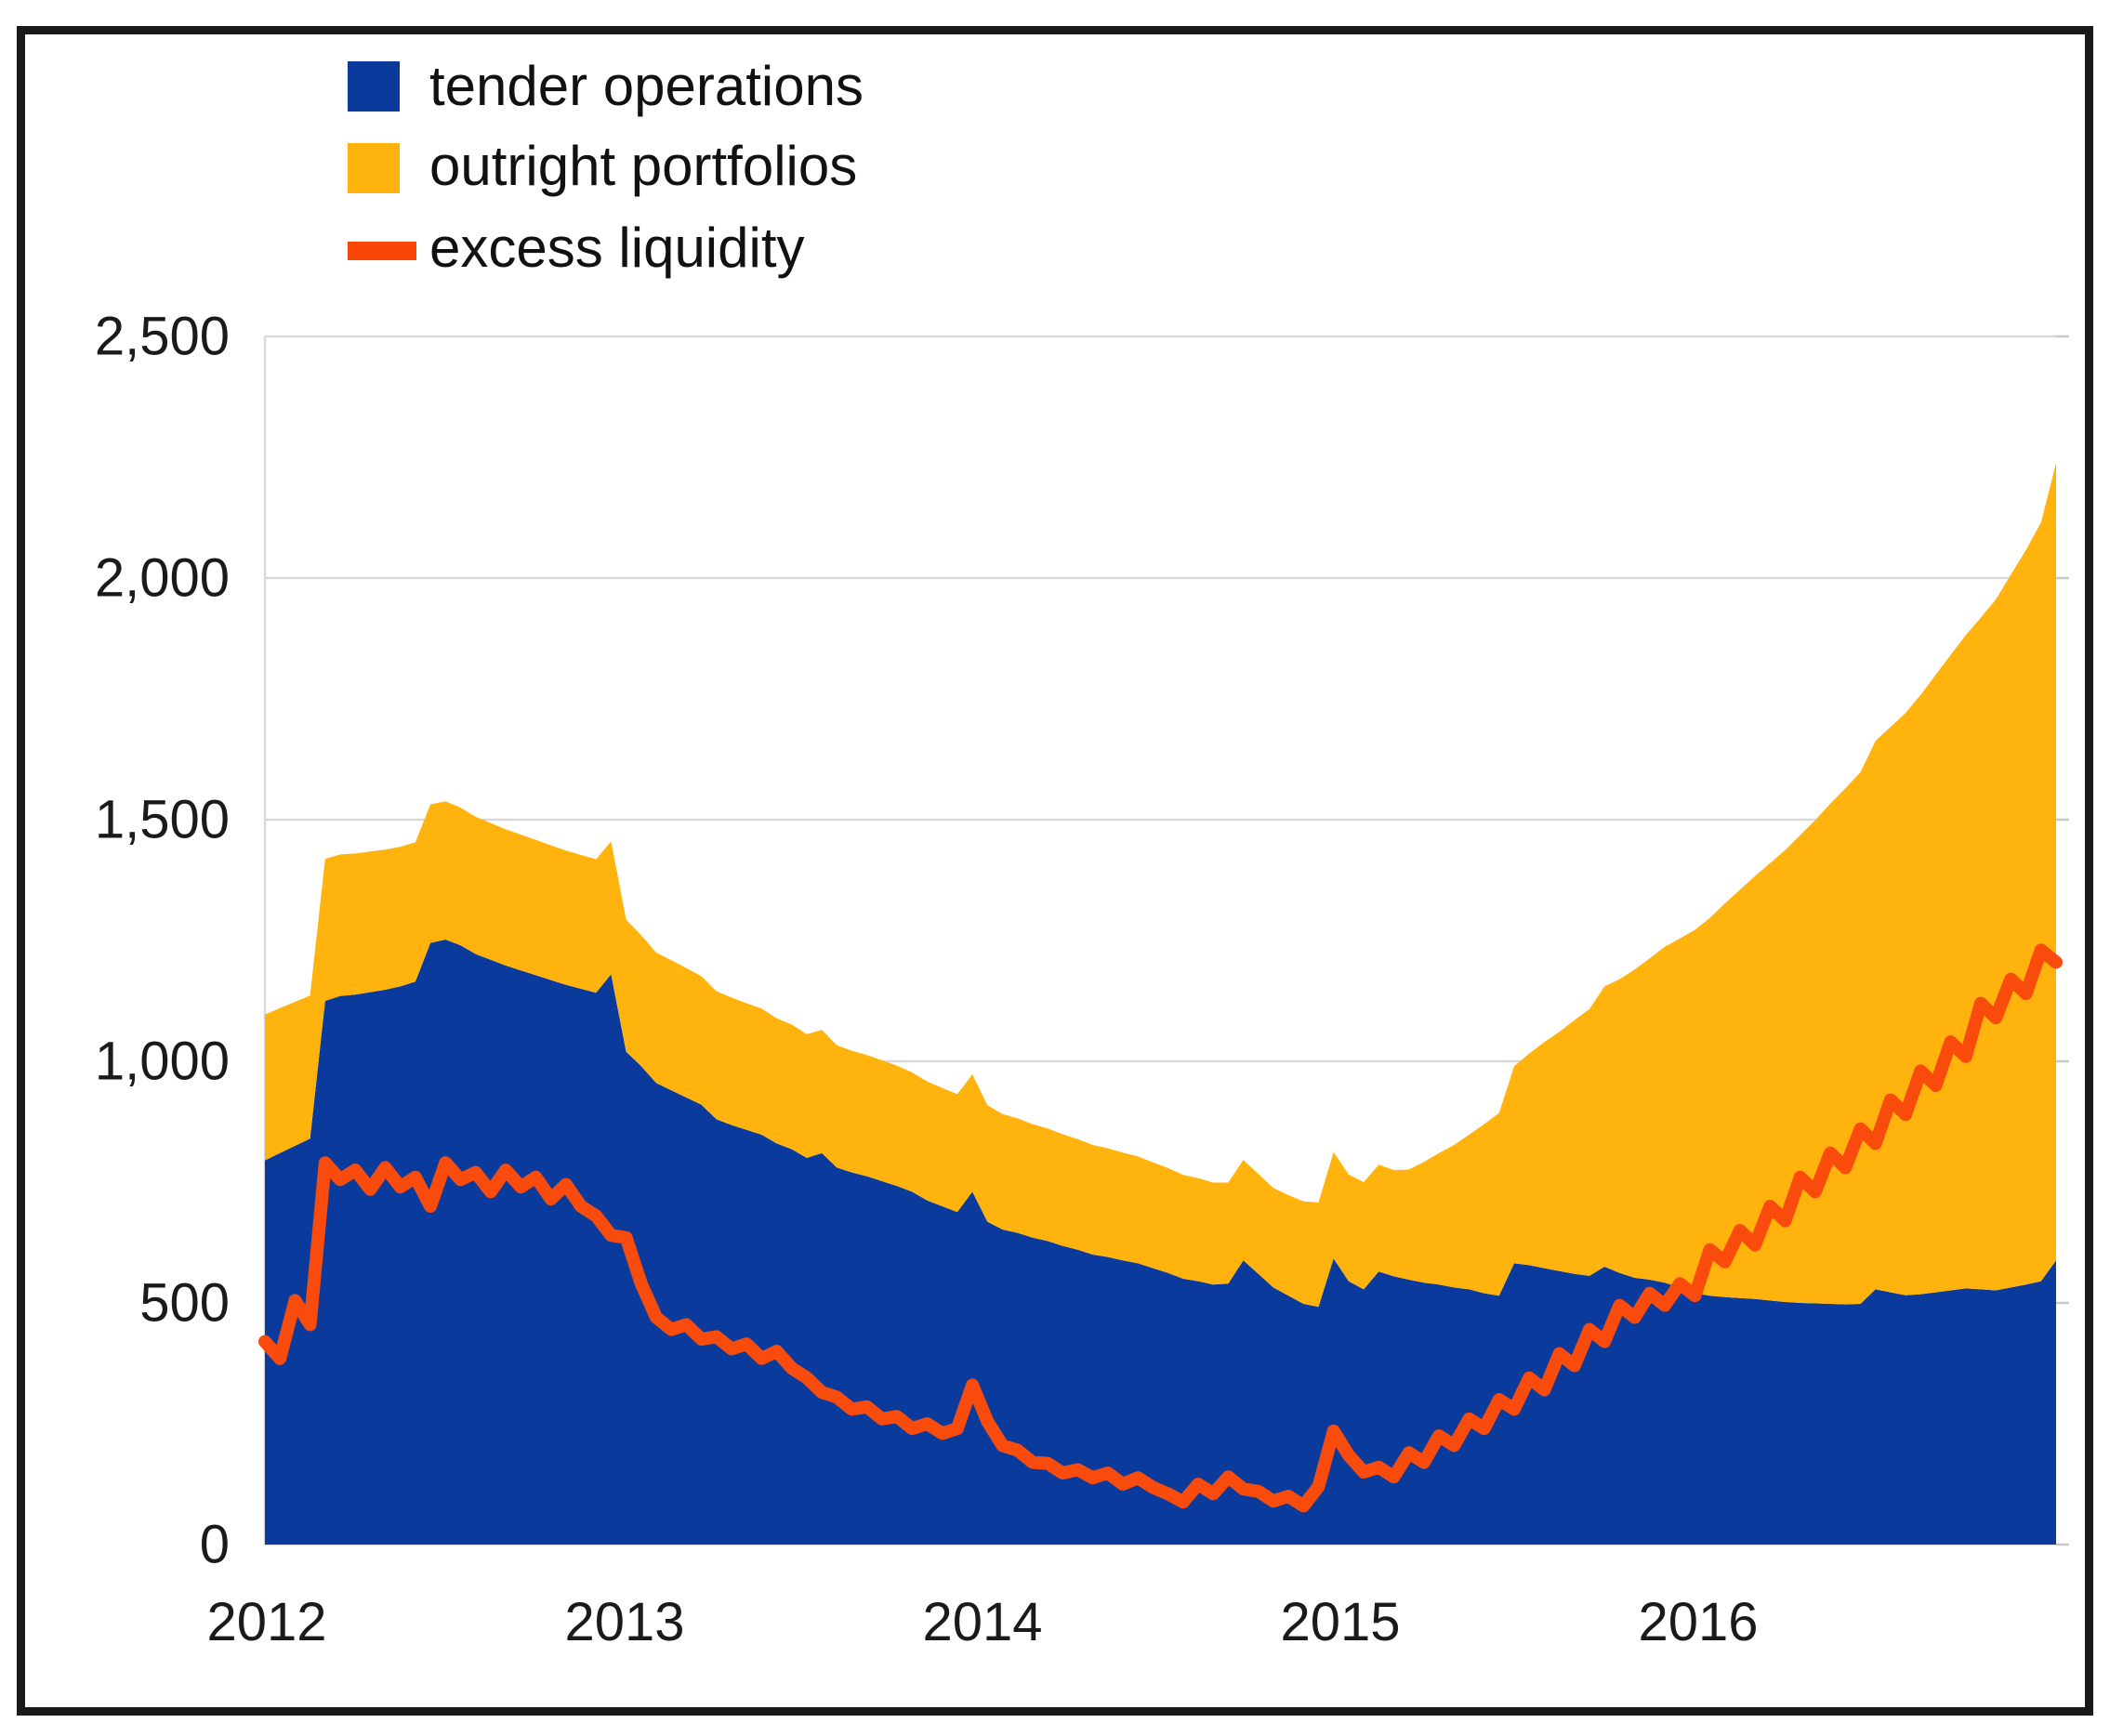  I want to click on x-tick-2012: 2012, so click(266, 1622).